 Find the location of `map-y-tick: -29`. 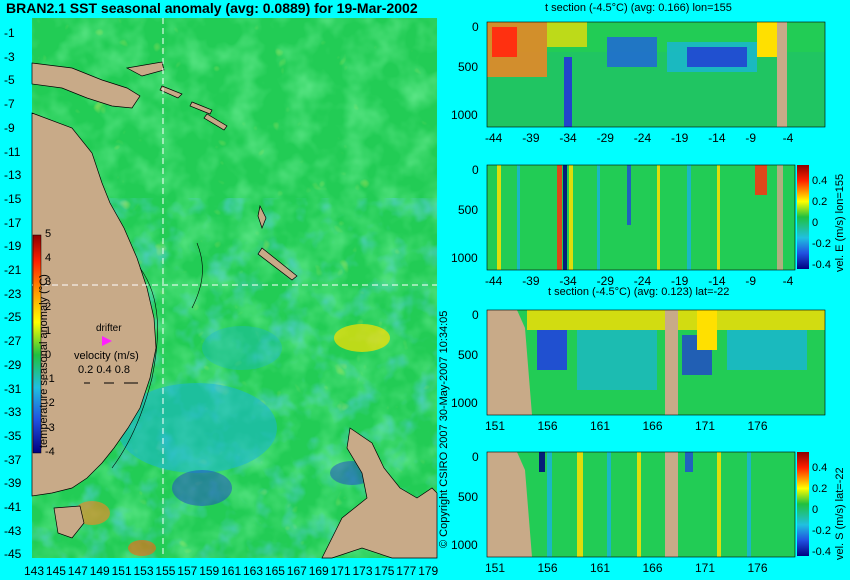

map-y-tick: -29 is located at coordinates (13, 364).